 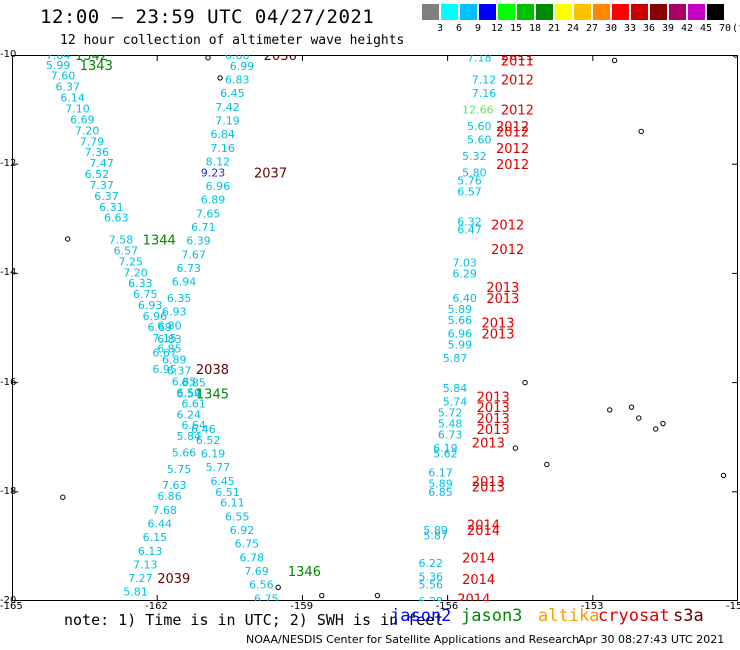 What do you see at coordinates (517, 62) in the screenshot?
I see `time-label: 2011` at bounding box center [517, 62].